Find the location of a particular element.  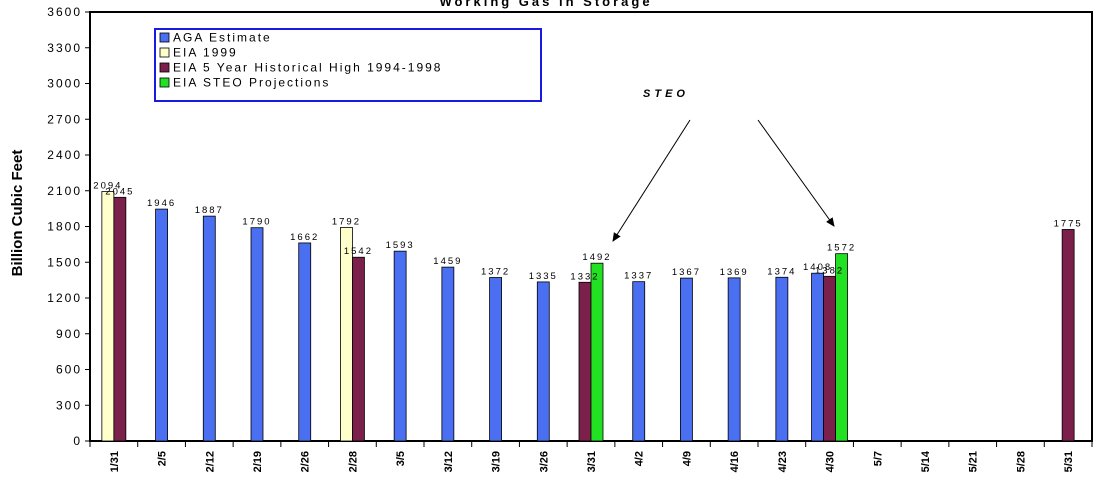

x-tick-label: 4/30 is located at coordinates (831, 461).